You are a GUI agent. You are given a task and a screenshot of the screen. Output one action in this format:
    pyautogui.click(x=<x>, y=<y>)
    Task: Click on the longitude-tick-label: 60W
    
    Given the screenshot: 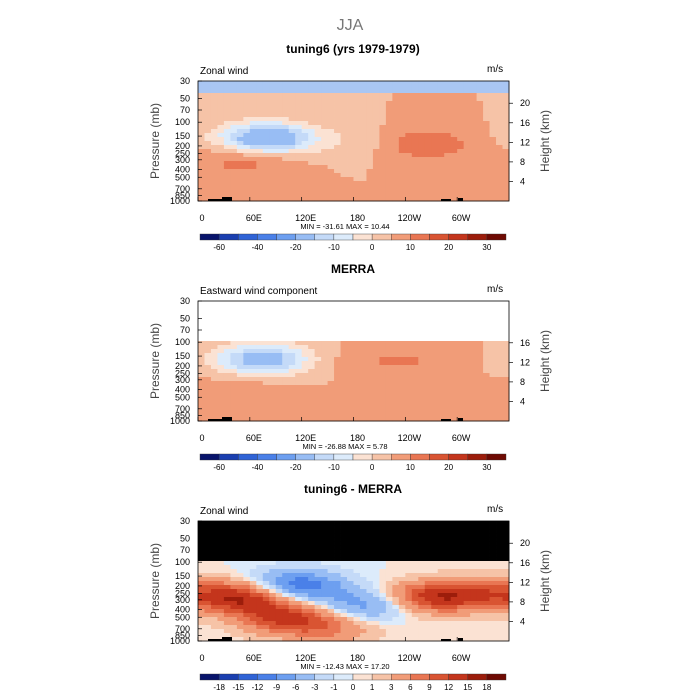 What is the action you would take?
    pyautogui.click(x=461, y=218)
    